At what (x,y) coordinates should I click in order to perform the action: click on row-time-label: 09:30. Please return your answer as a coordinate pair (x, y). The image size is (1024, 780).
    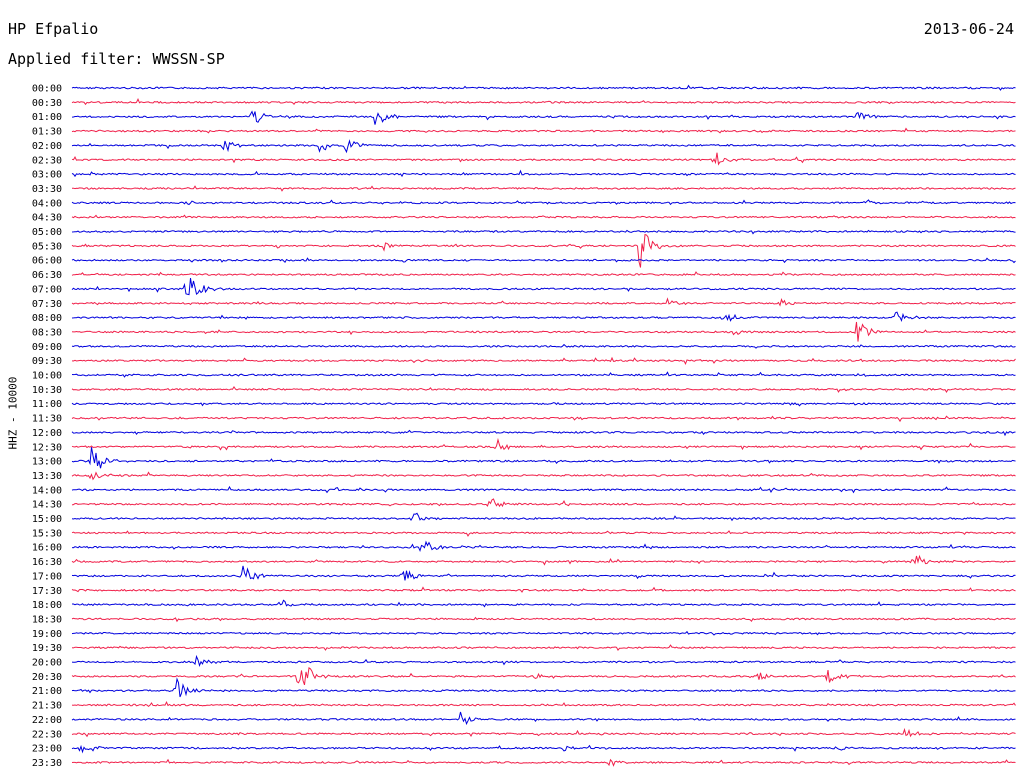
    Looking at the image, I should click on (47, 361).